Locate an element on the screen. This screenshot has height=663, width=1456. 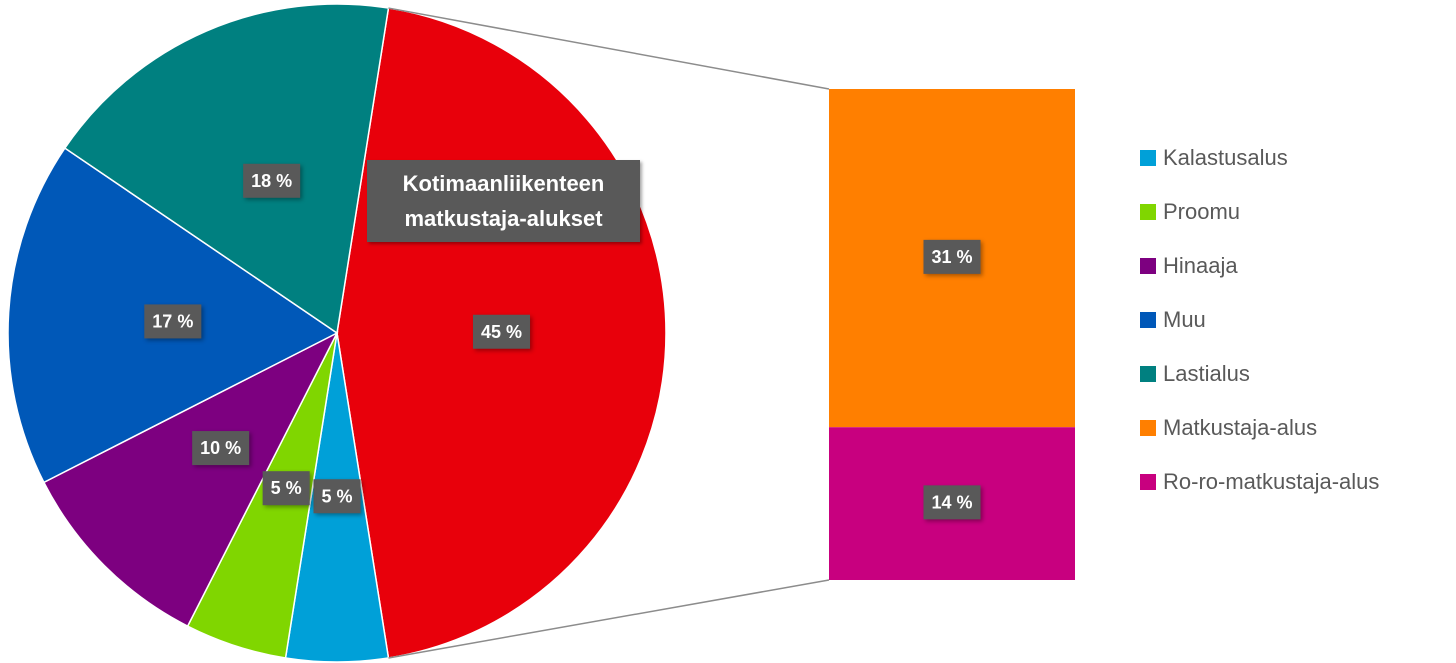
data-label: 17 % is located at coordinates (173, 321).